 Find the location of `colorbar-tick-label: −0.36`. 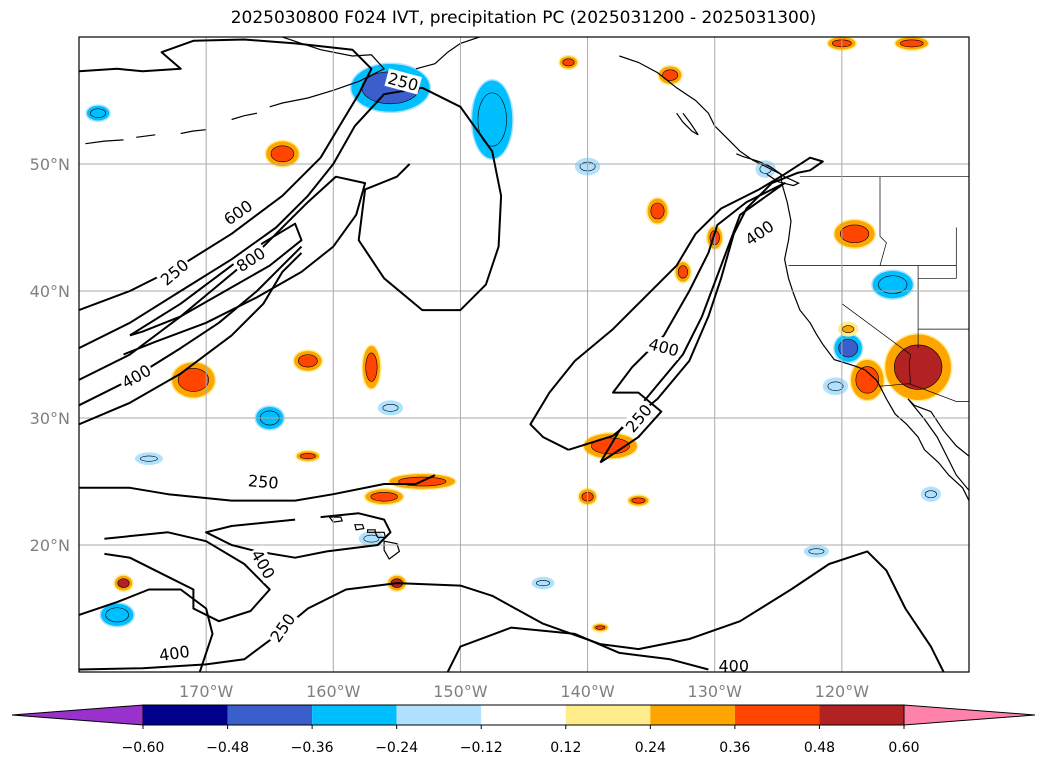

colorbar-tick-label: −0.36 is located at coordinates (312, 748).